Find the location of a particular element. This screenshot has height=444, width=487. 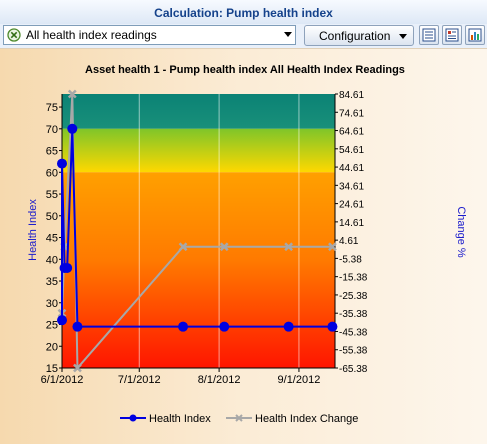

configuration-label: Configuration is located at coordinates (355, 36).